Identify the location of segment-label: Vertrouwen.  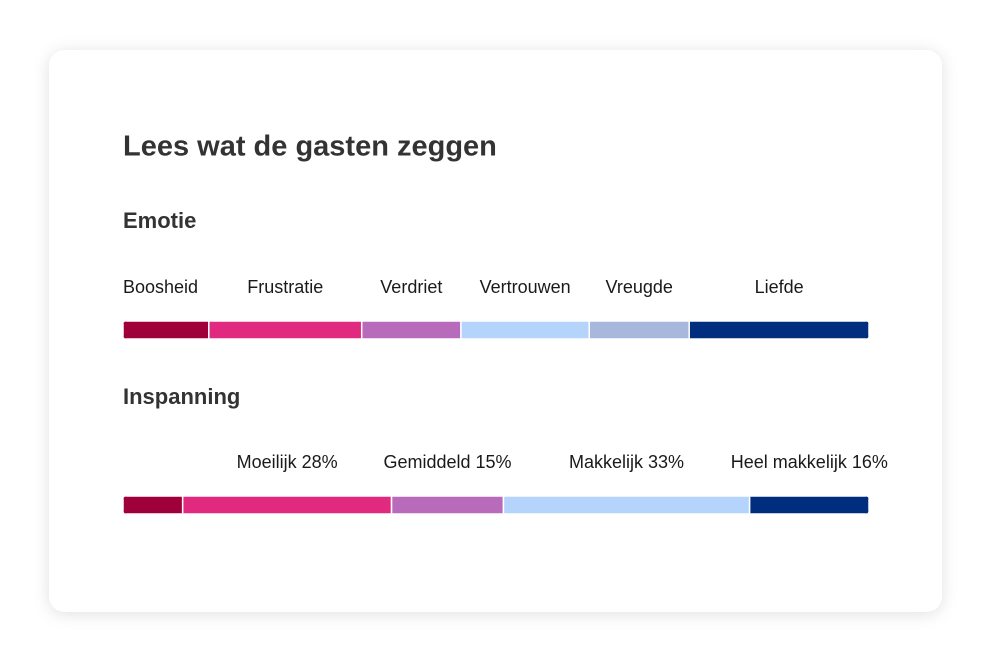
(525, 287).